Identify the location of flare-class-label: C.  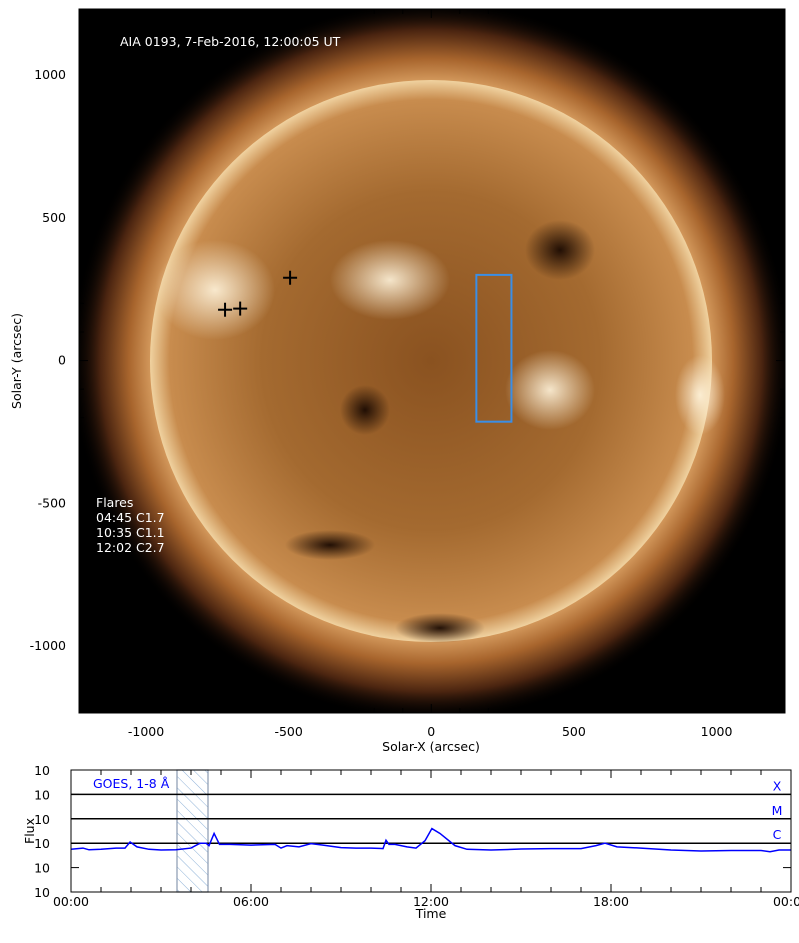
(777, 834).